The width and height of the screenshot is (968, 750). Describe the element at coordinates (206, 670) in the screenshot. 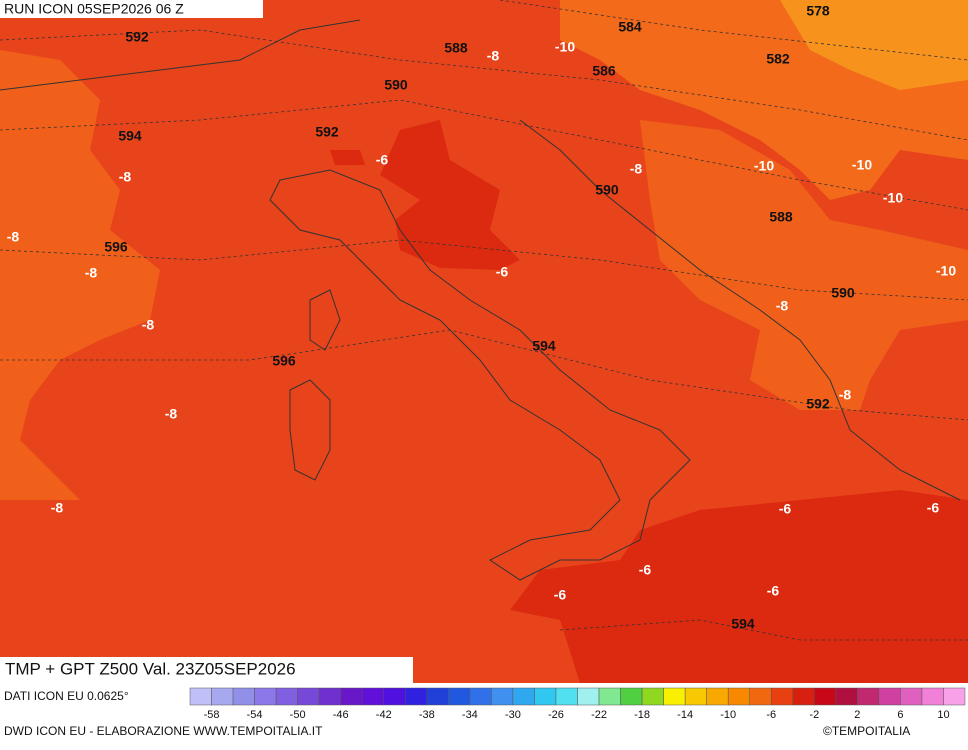

I see `title-box` at that location.